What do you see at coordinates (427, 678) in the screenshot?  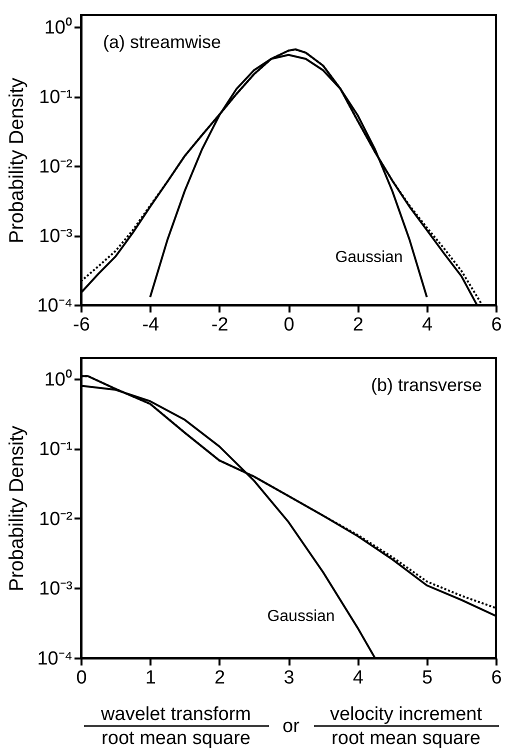 I see `x-tick-label: 5` at bounding box center [427, 678].